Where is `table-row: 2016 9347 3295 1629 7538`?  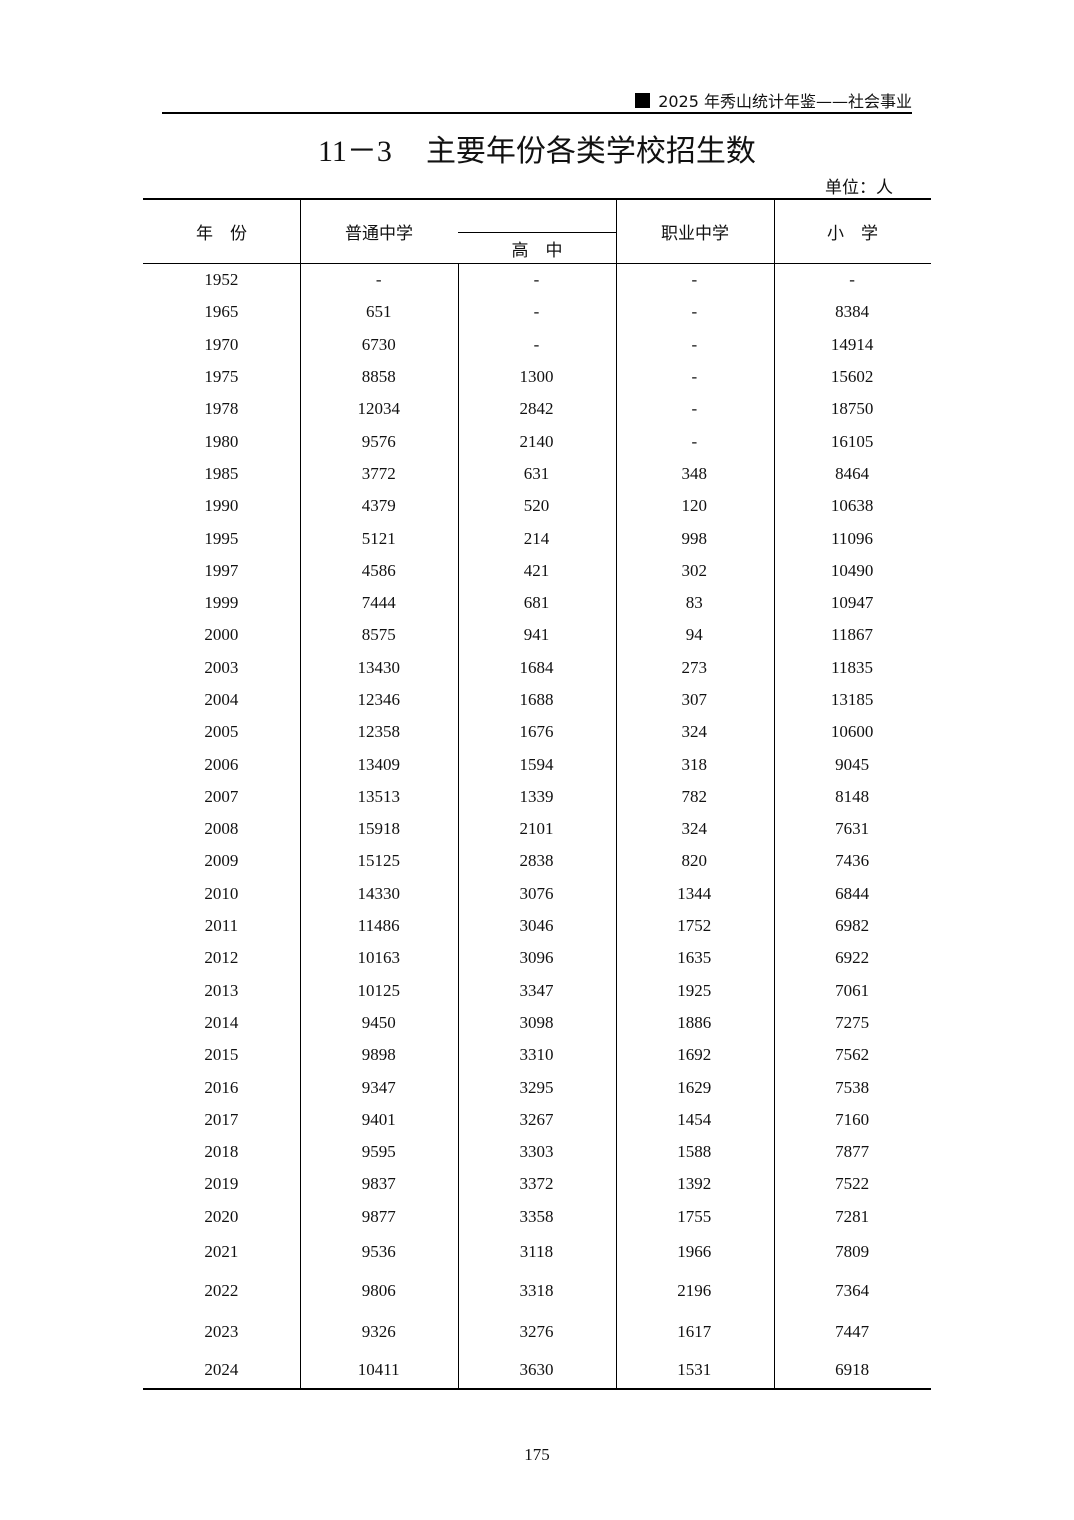 table-row: 2016 9347 3295 1629 7538 is located at coordinates (537, 1087).